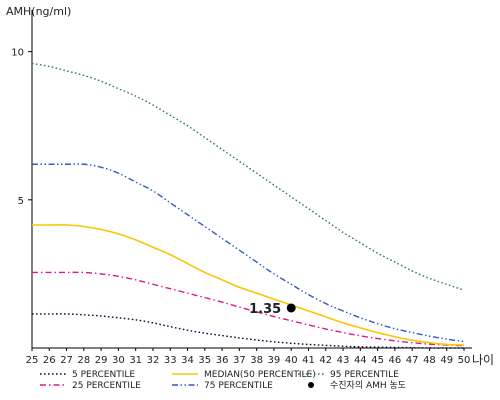 The image size is (500, 400). What do you see at coordinates (38, 11) in the screenshot?
I see `y-axis-label: AMH(ng/ml)` at bounding box center [38, 11].